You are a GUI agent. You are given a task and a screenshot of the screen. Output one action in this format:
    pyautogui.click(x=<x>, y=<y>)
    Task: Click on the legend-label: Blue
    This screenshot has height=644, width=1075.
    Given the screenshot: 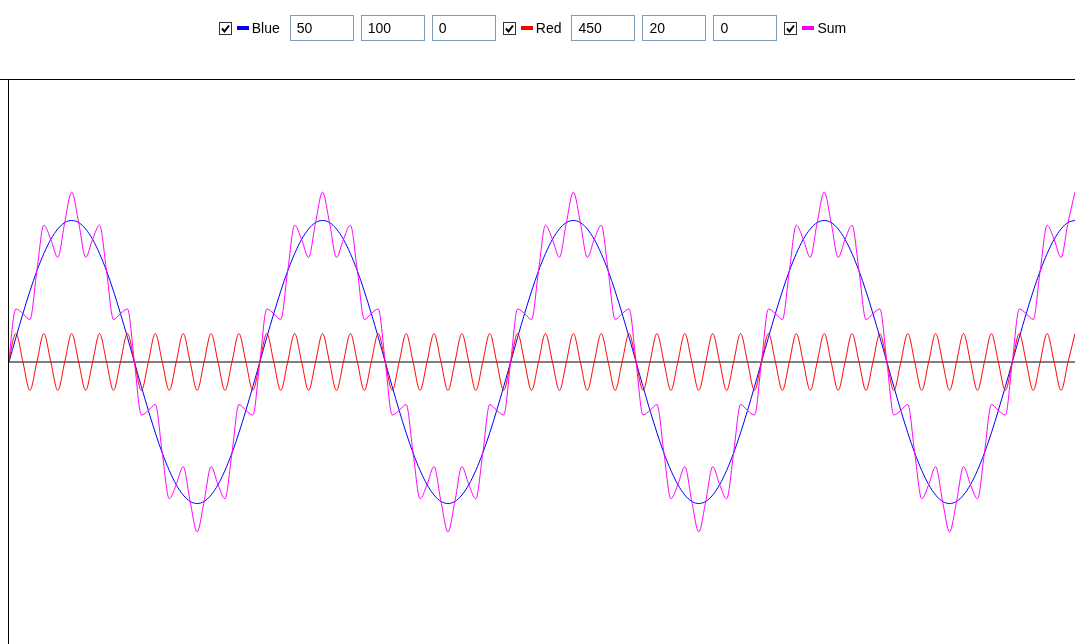 What is the action you would take?
    pyautogui.click(x=265, y=28)
    